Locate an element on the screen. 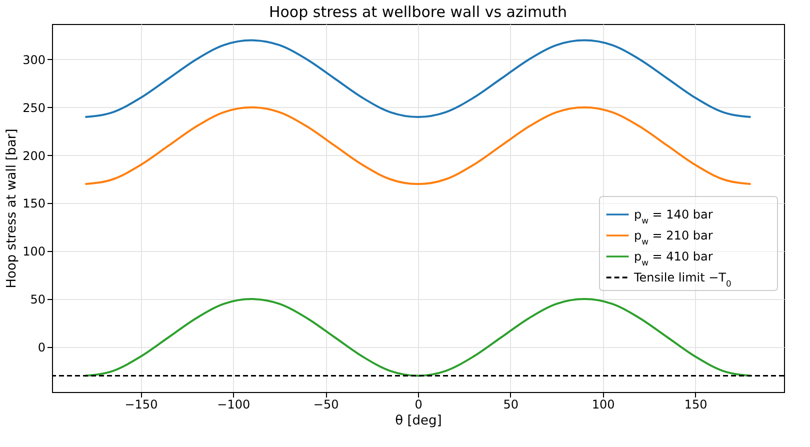  x-tick-label: −50 is located at coordinates (326, 405).